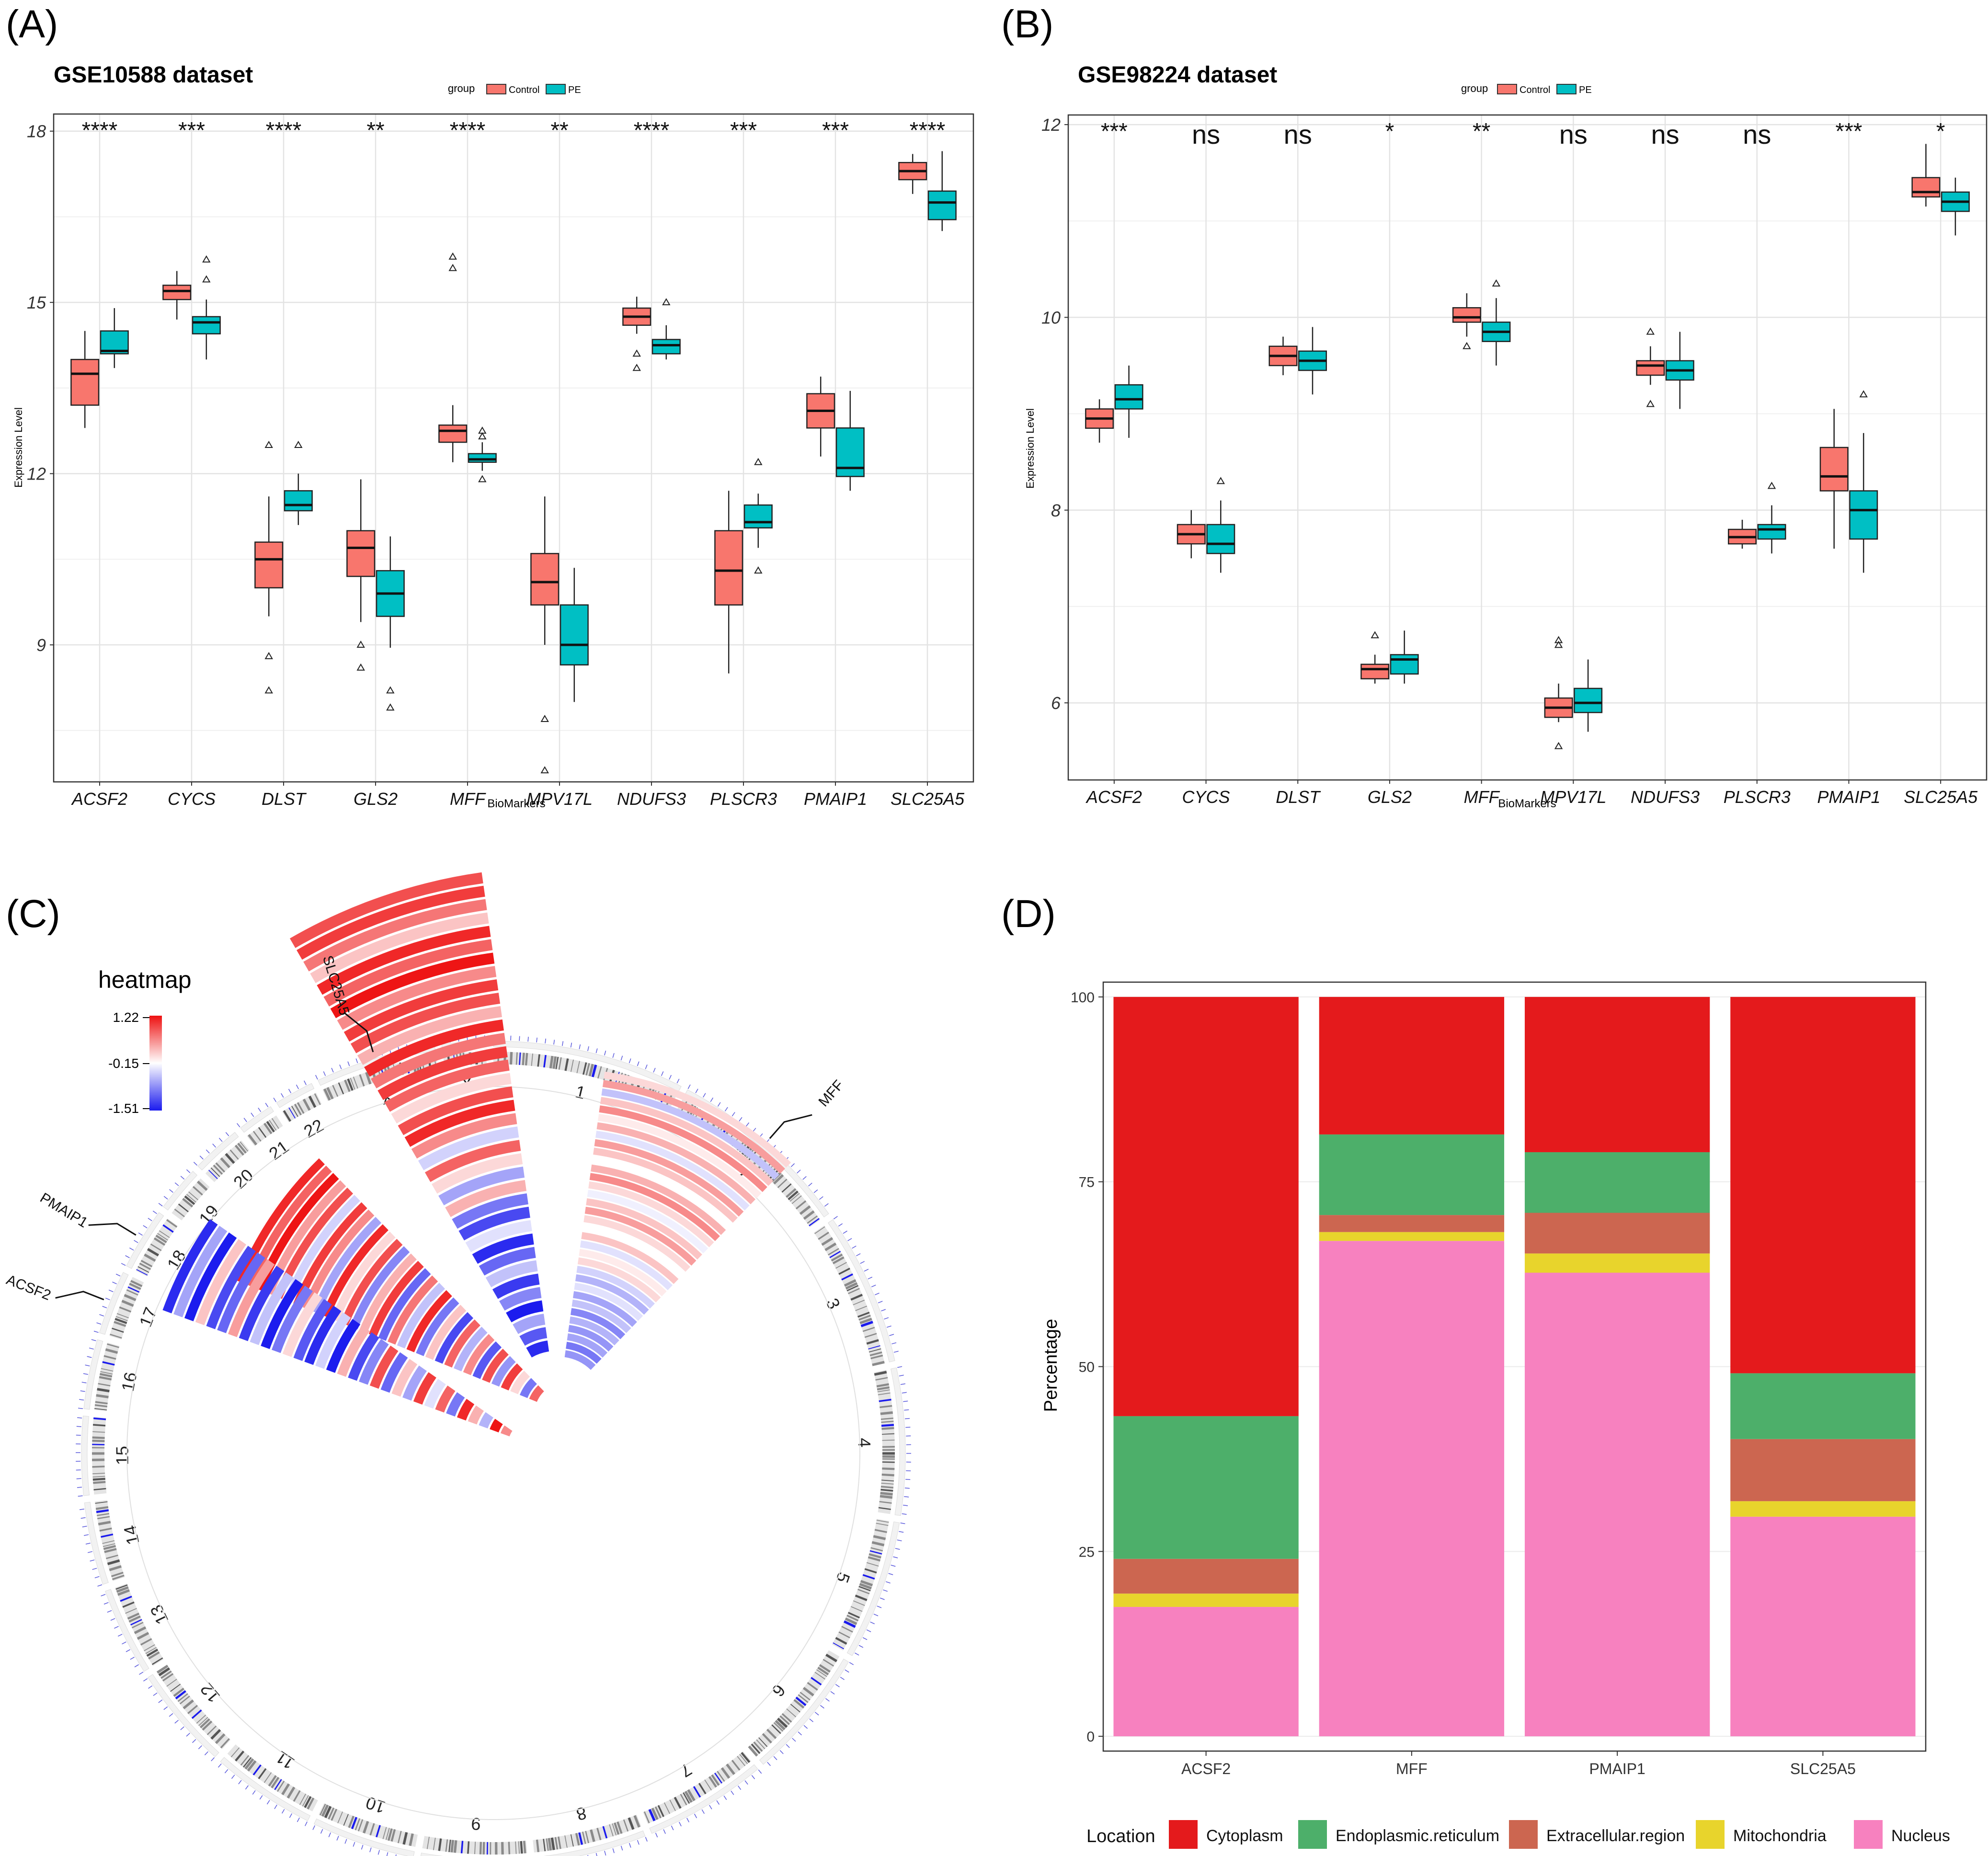 The width and height of the screenshot is (1988, 1856). Describe the element at coordinates (206, 279) in the screenshot. I see `outlier-cycs-pe` at that location.